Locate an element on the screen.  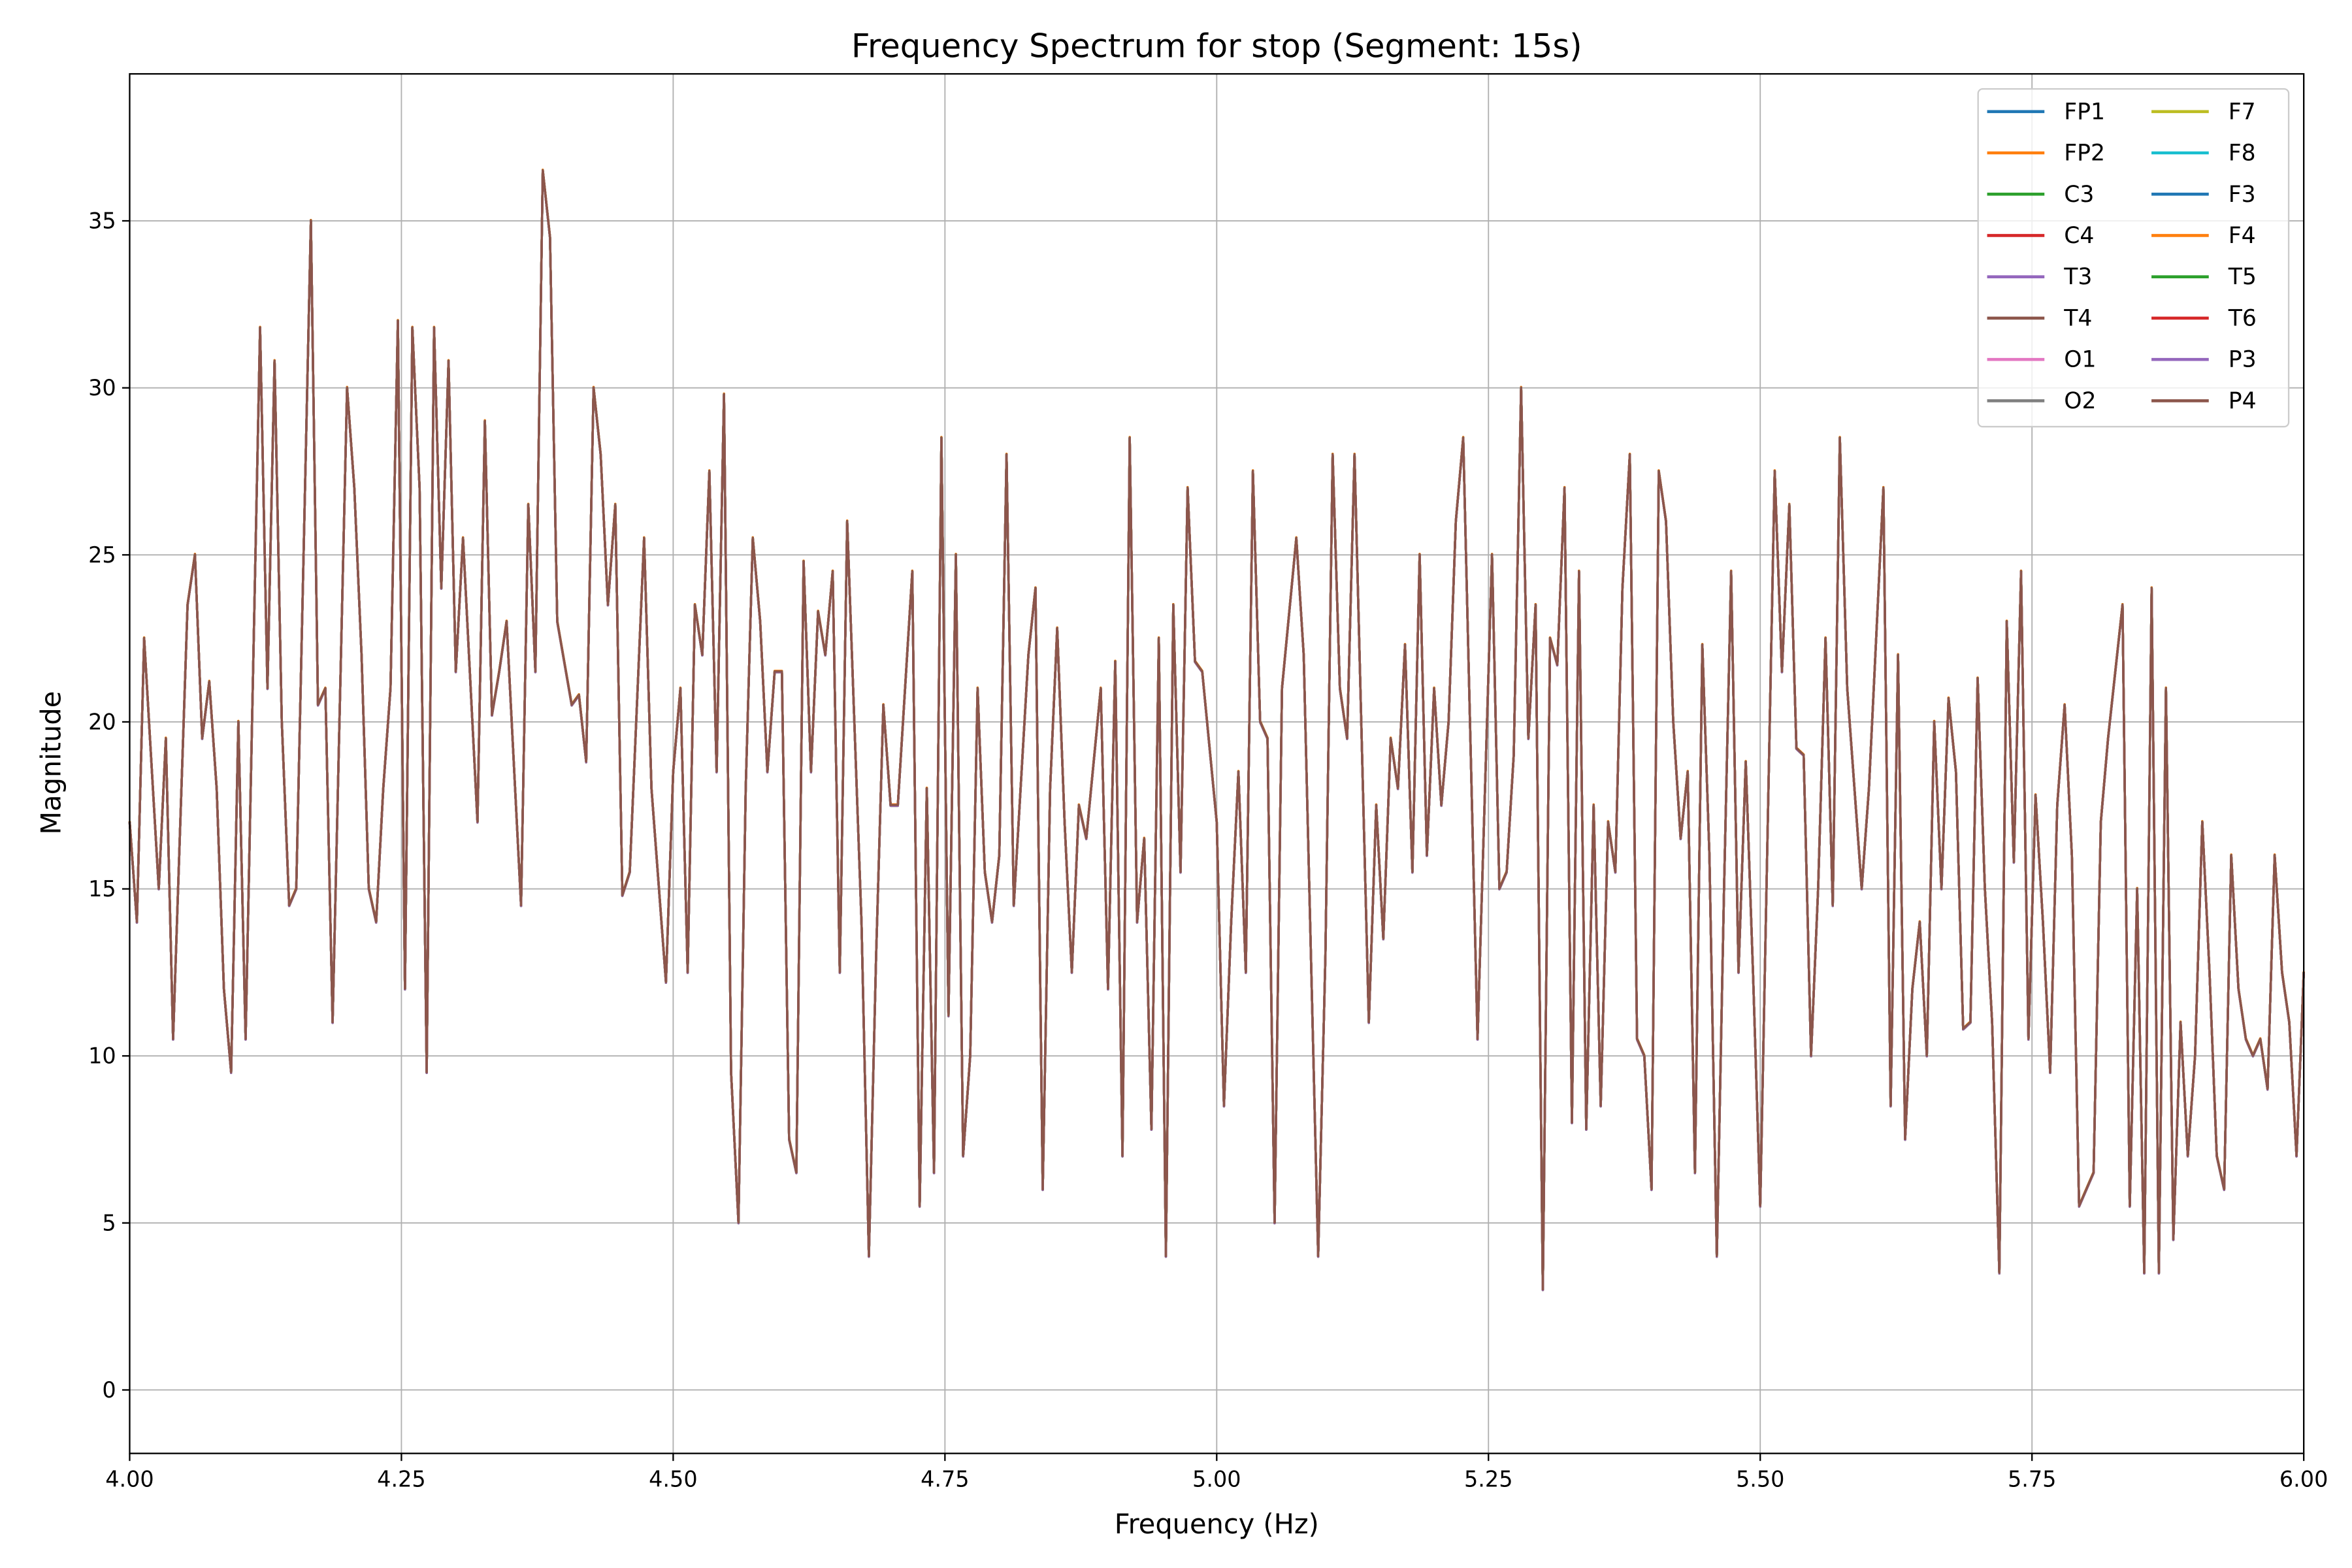
legend-entry-o1: O1 is located at coordinates (2041, 360).